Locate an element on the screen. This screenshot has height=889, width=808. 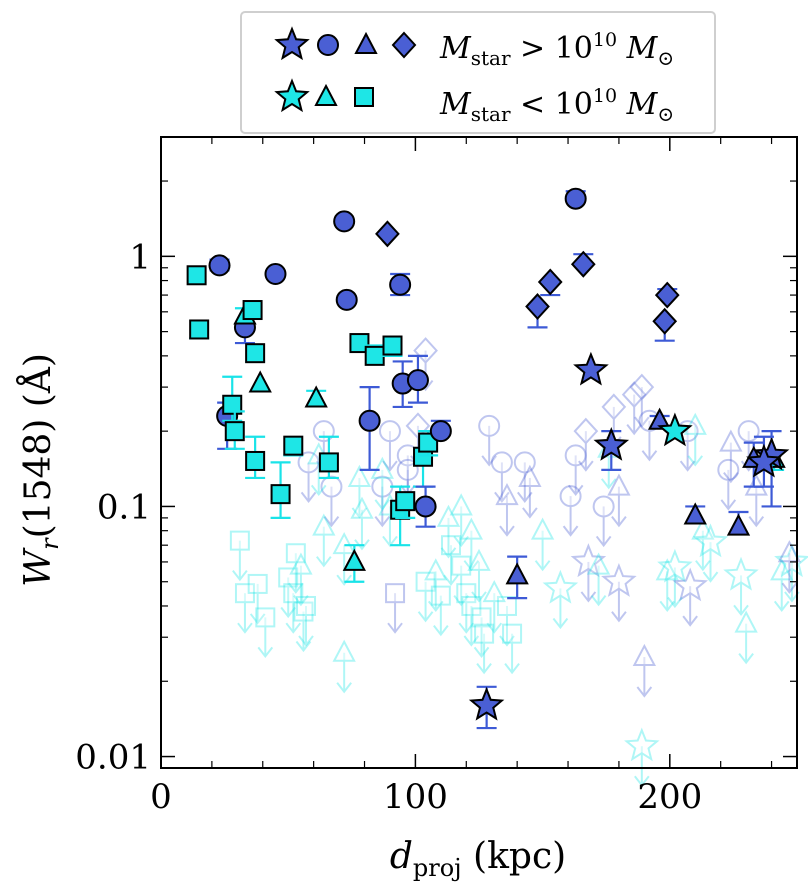
x-tick-label: 0 is located at coordinates (161, 797).